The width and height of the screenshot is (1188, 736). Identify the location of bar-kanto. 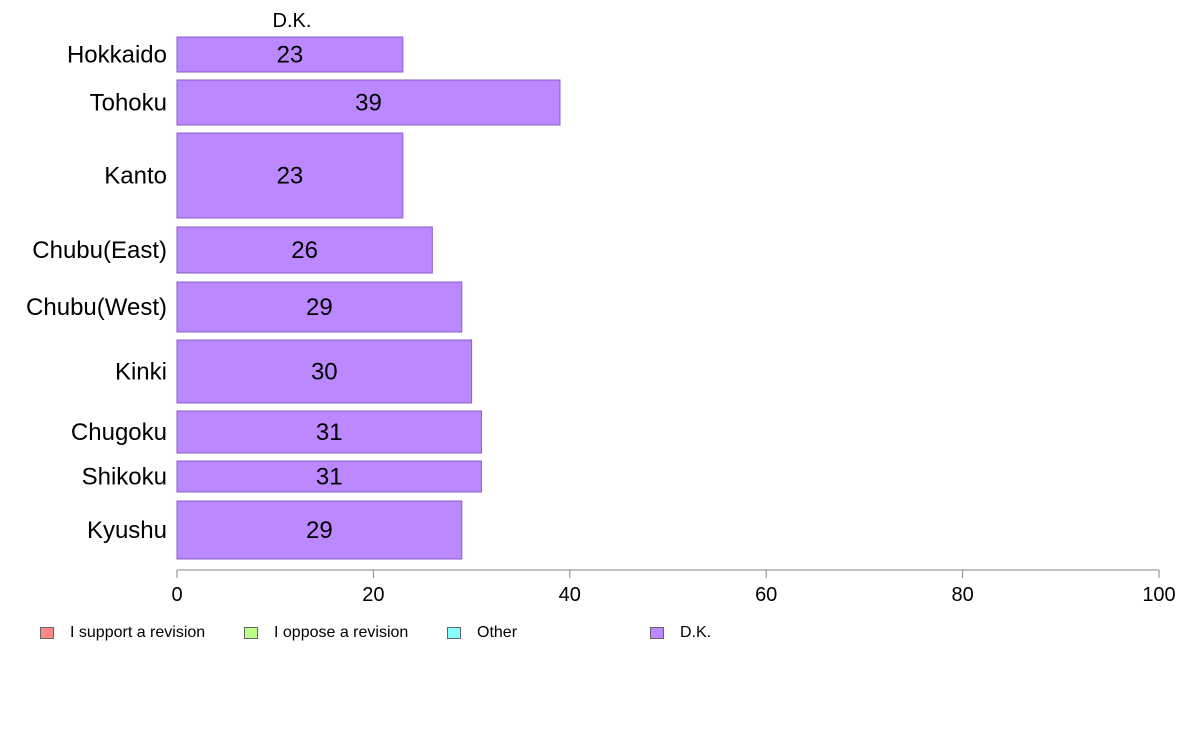
(290, 175).